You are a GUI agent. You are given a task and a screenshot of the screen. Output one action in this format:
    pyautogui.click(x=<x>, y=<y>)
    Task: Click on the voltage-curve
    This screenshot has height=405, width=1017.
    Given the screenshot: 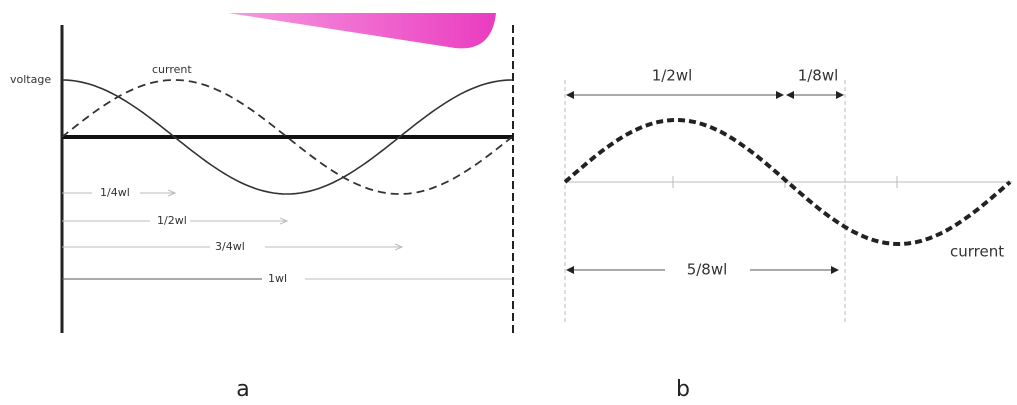 What is the action you would take?
    pyautogui.click(x=287, y=137)
    